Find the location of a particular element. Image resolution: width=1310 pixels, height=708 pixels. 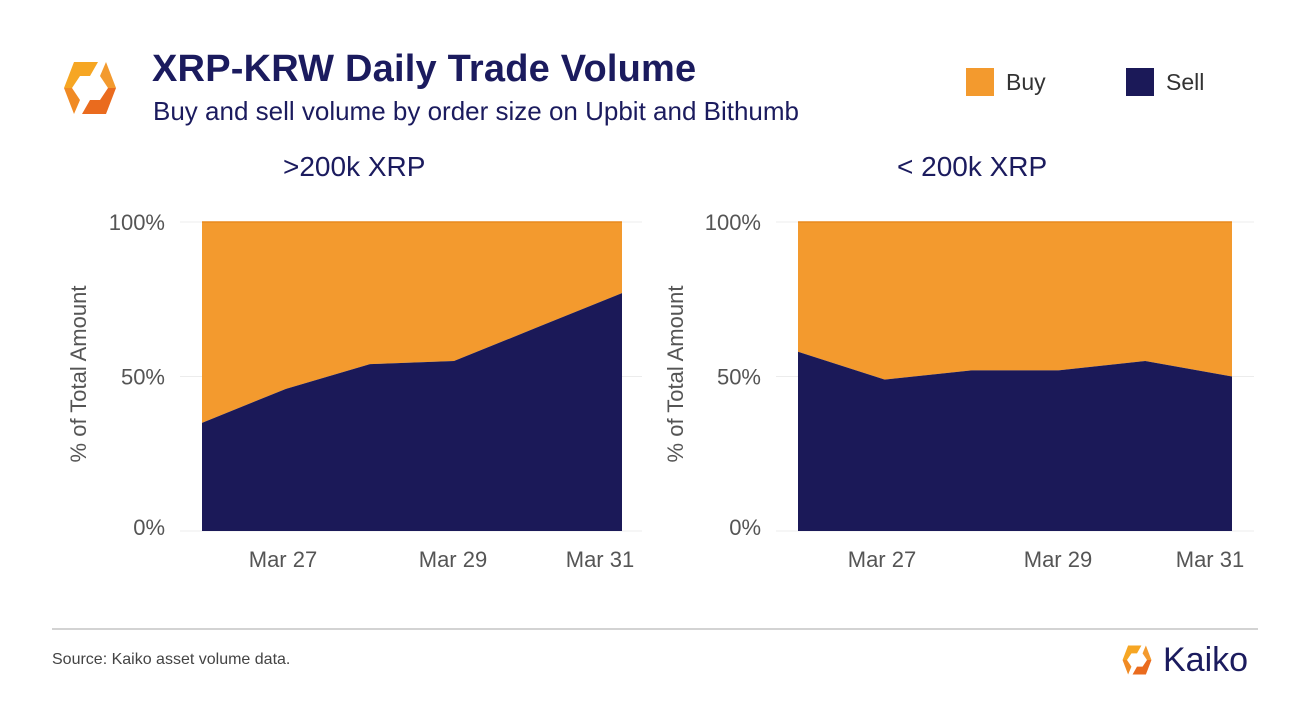

legend-swatch-buy is located at coordinates (980, 82).